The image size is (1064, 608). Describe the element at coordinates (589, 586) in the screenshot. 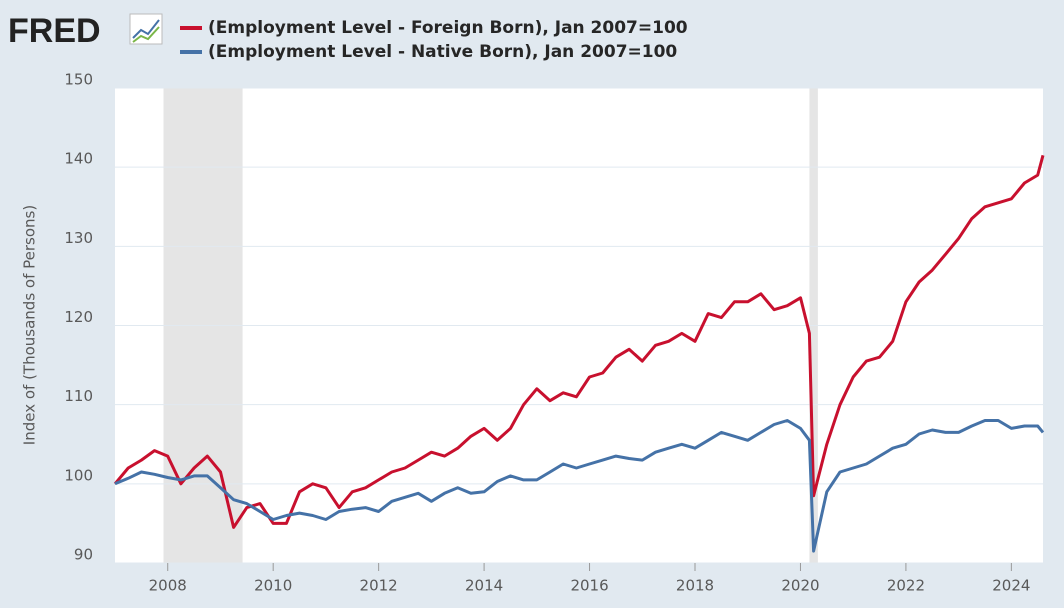

I see `x-tick-label: 2016` at that location.